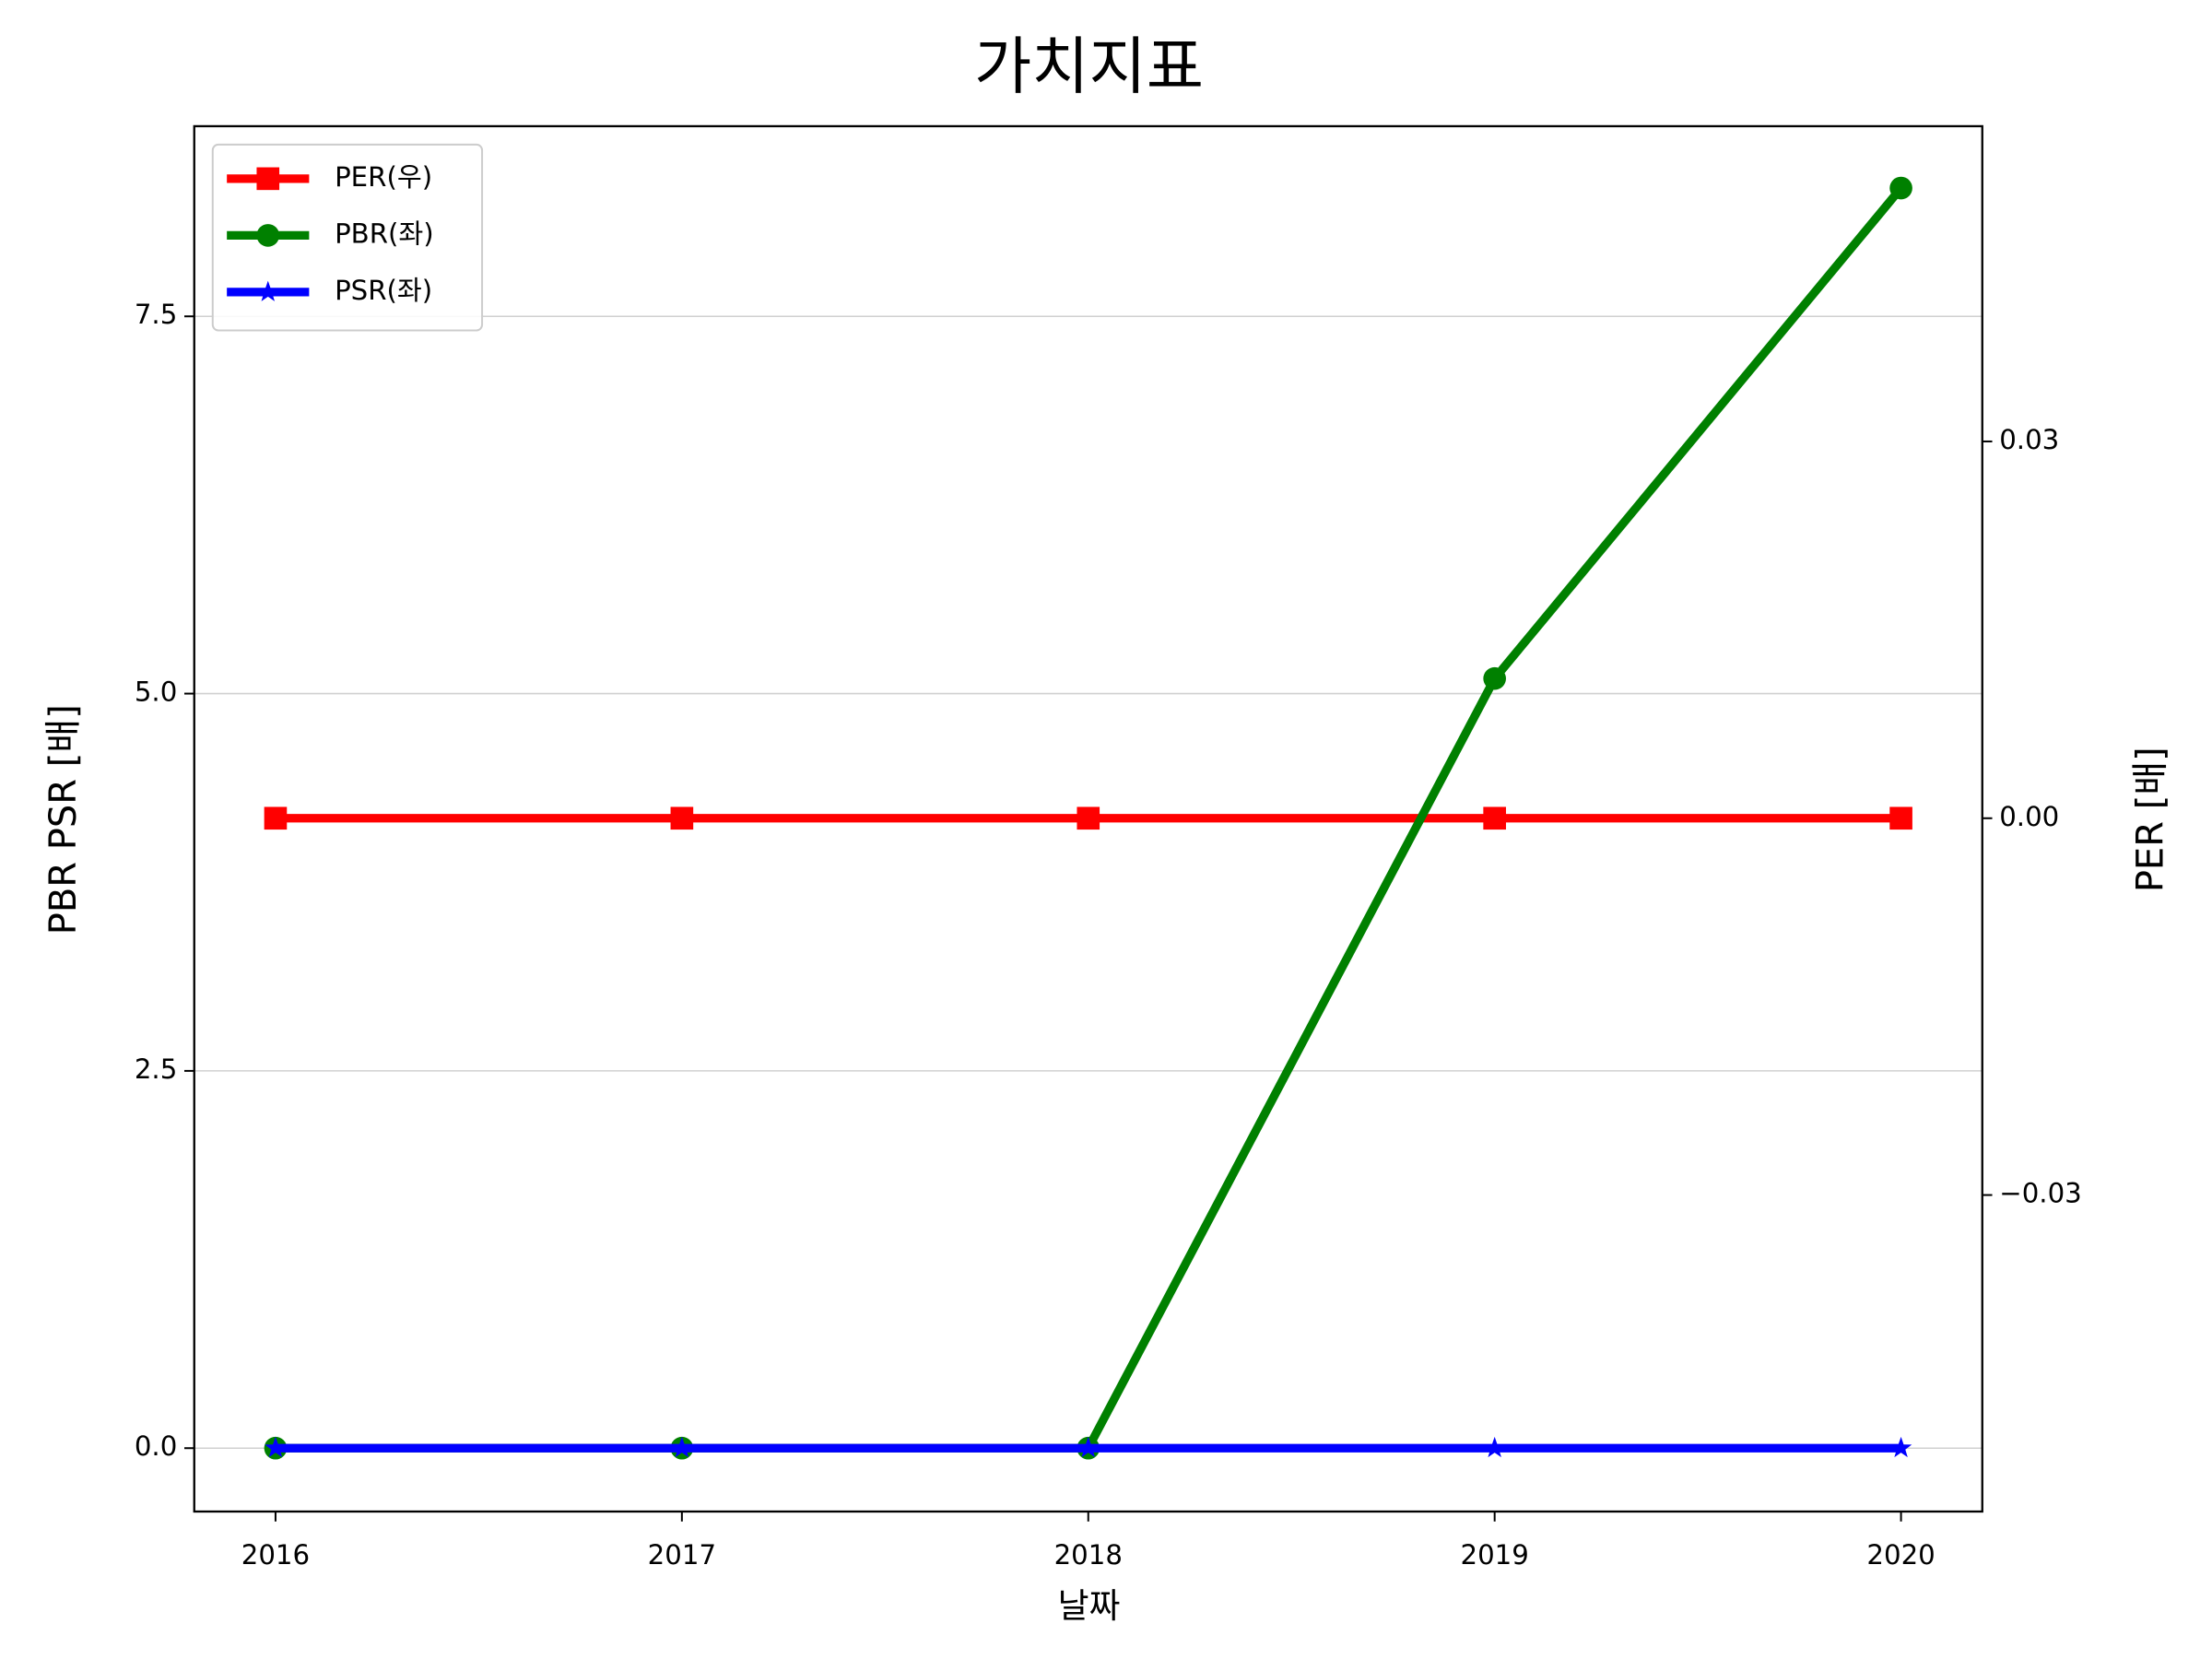 The width and height of the screenshot is (2212, 1659). I want to click on x-tick-label: 2016, so click(275, 1555).